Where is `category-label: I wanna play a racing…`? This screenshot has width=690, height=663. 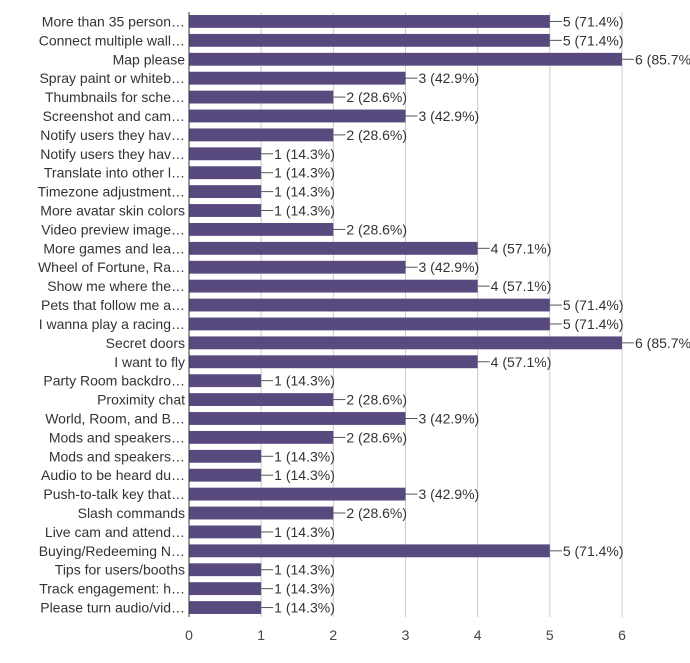 category-label: I wanna play a racing… is located at coordinates (112, 324).